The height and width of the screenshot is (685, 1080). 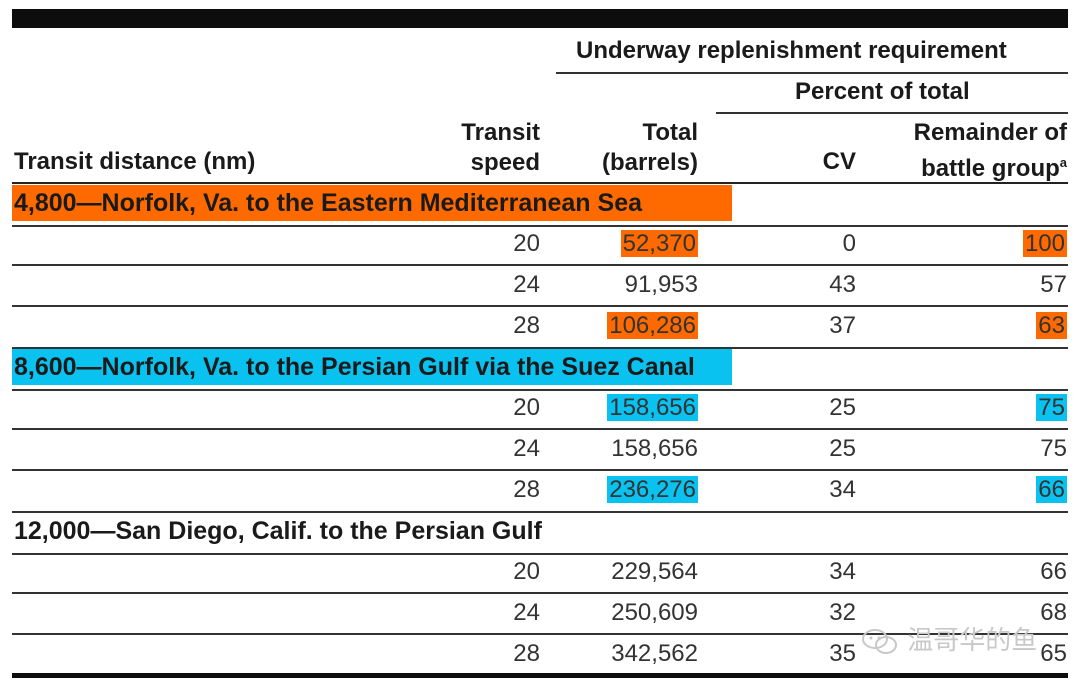 What do you see at coordinates (649, 162) in the screenshot?
I see `col-total-line2: (barrels)` at bounding box center [649, 162].